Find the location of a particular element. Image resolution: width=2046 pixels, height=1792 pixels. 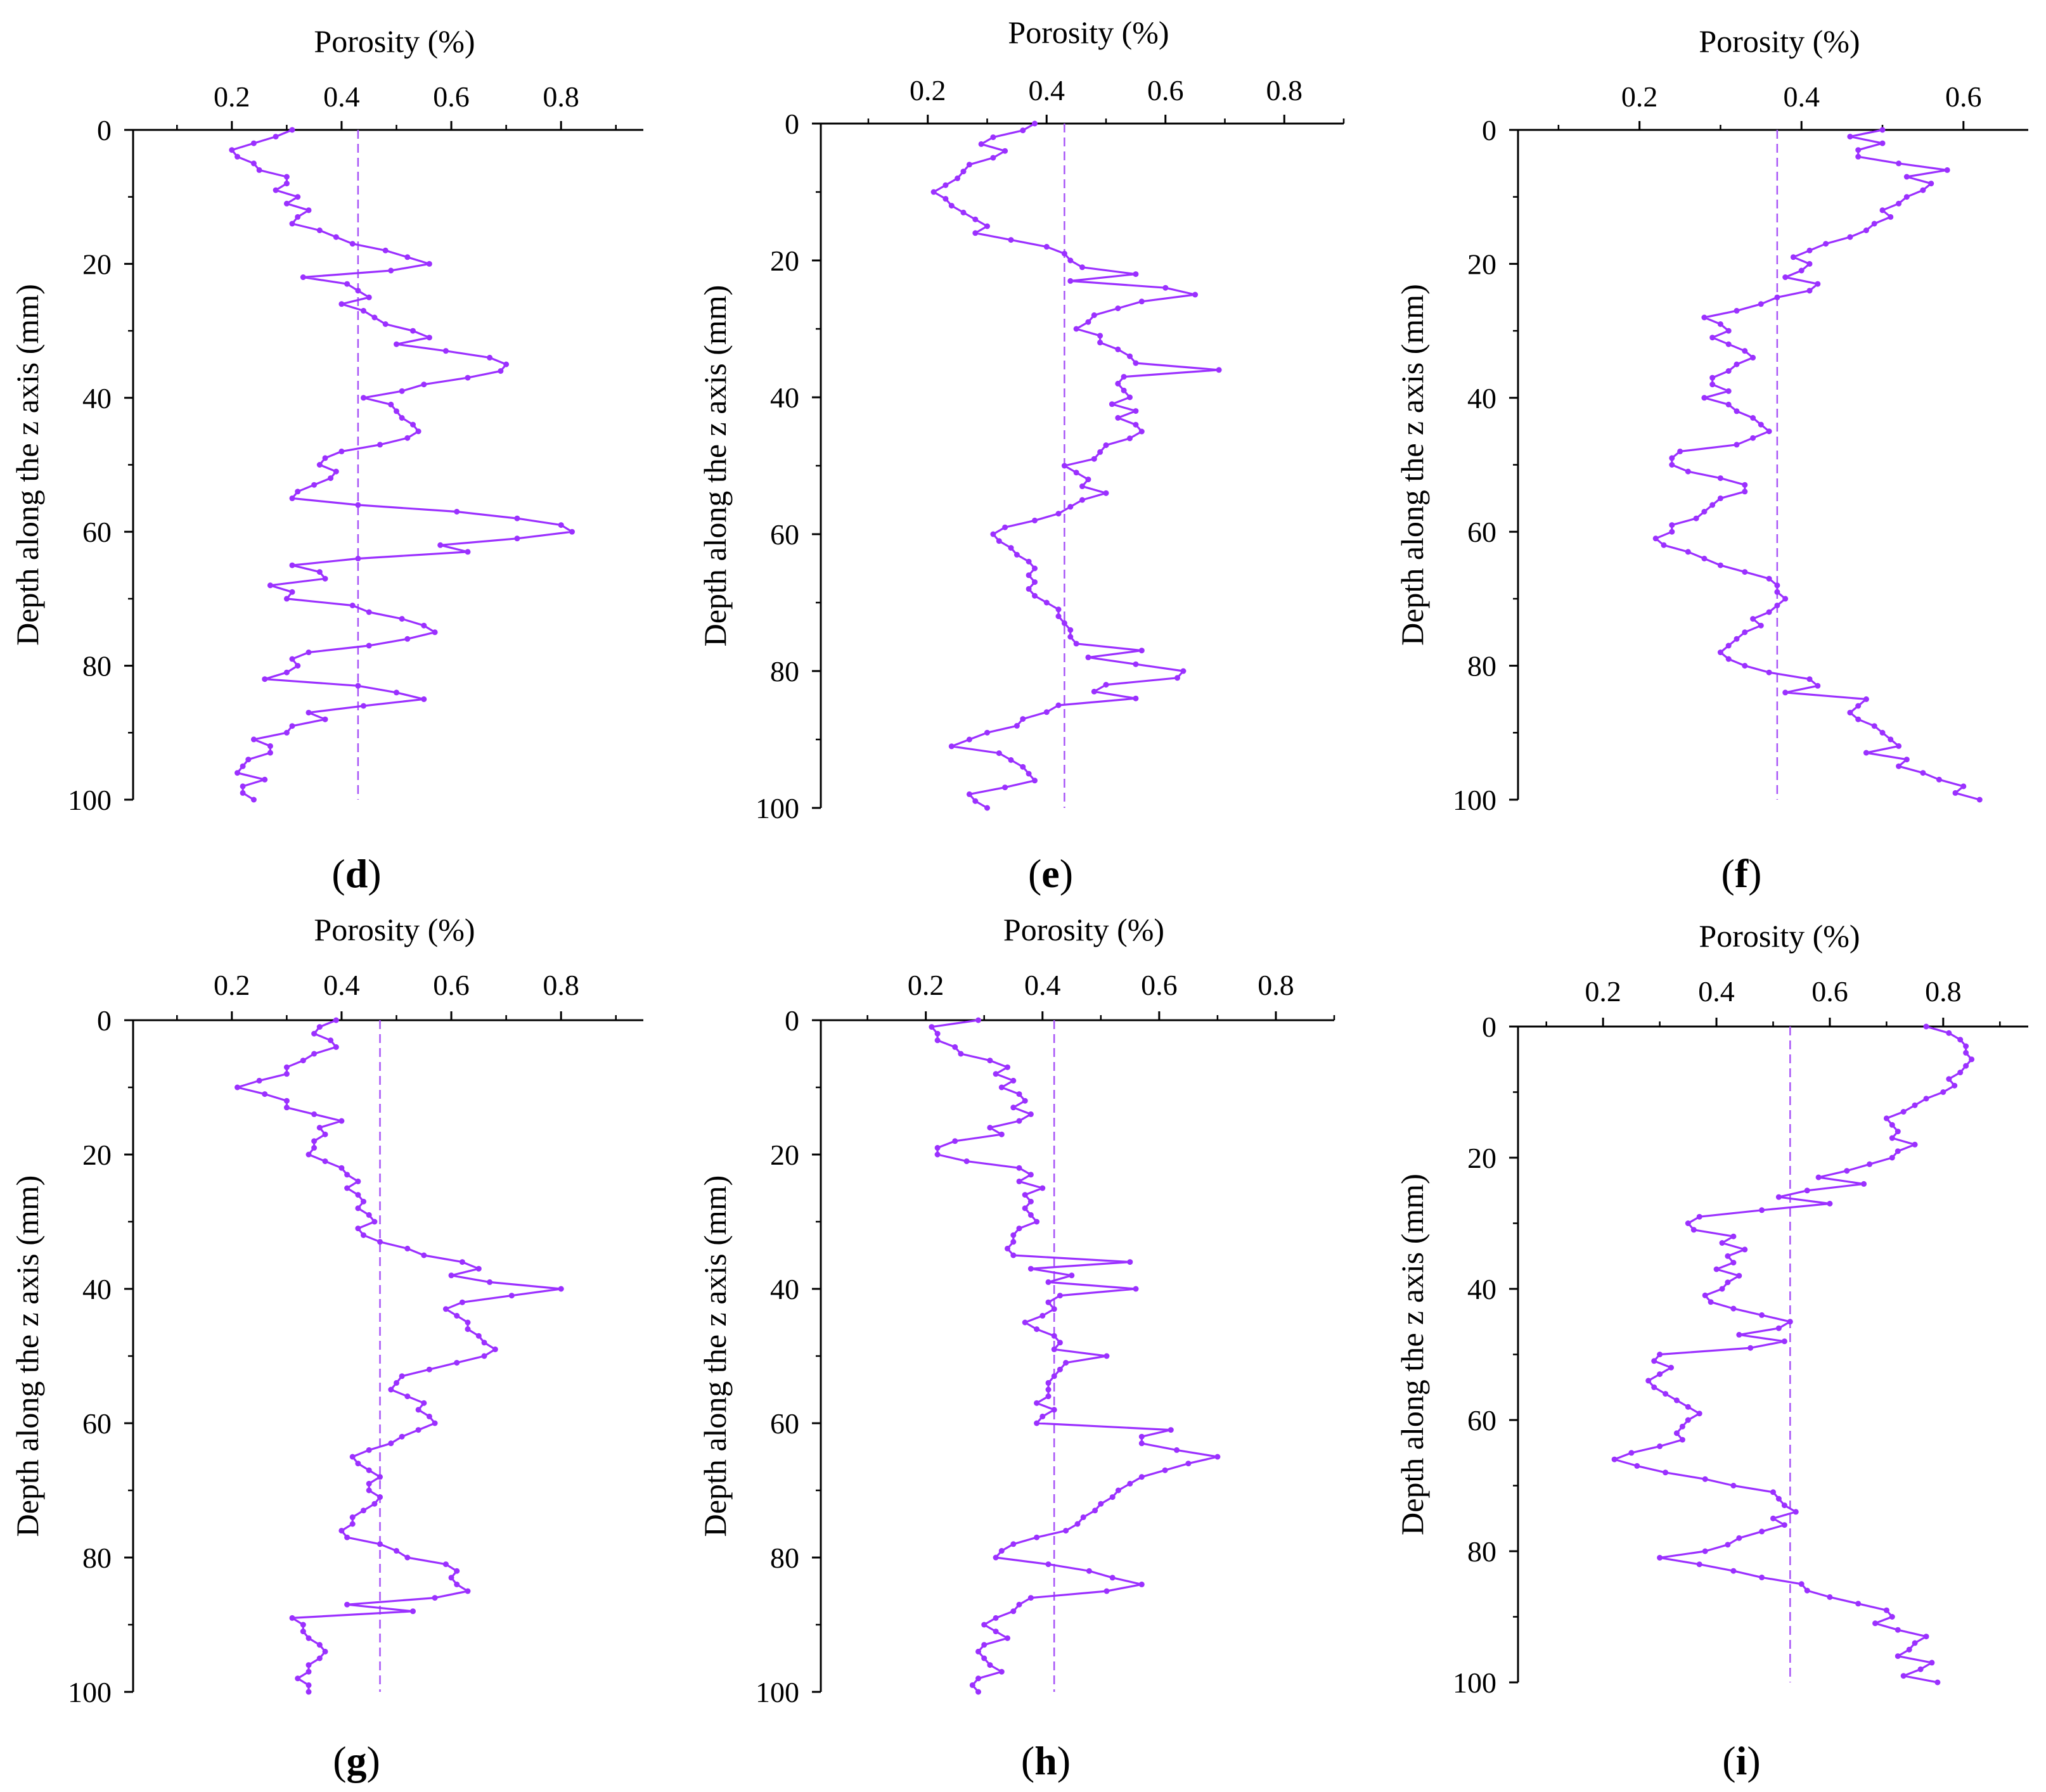

panel-label-letter: i is located at coordinates (1741, 1760).